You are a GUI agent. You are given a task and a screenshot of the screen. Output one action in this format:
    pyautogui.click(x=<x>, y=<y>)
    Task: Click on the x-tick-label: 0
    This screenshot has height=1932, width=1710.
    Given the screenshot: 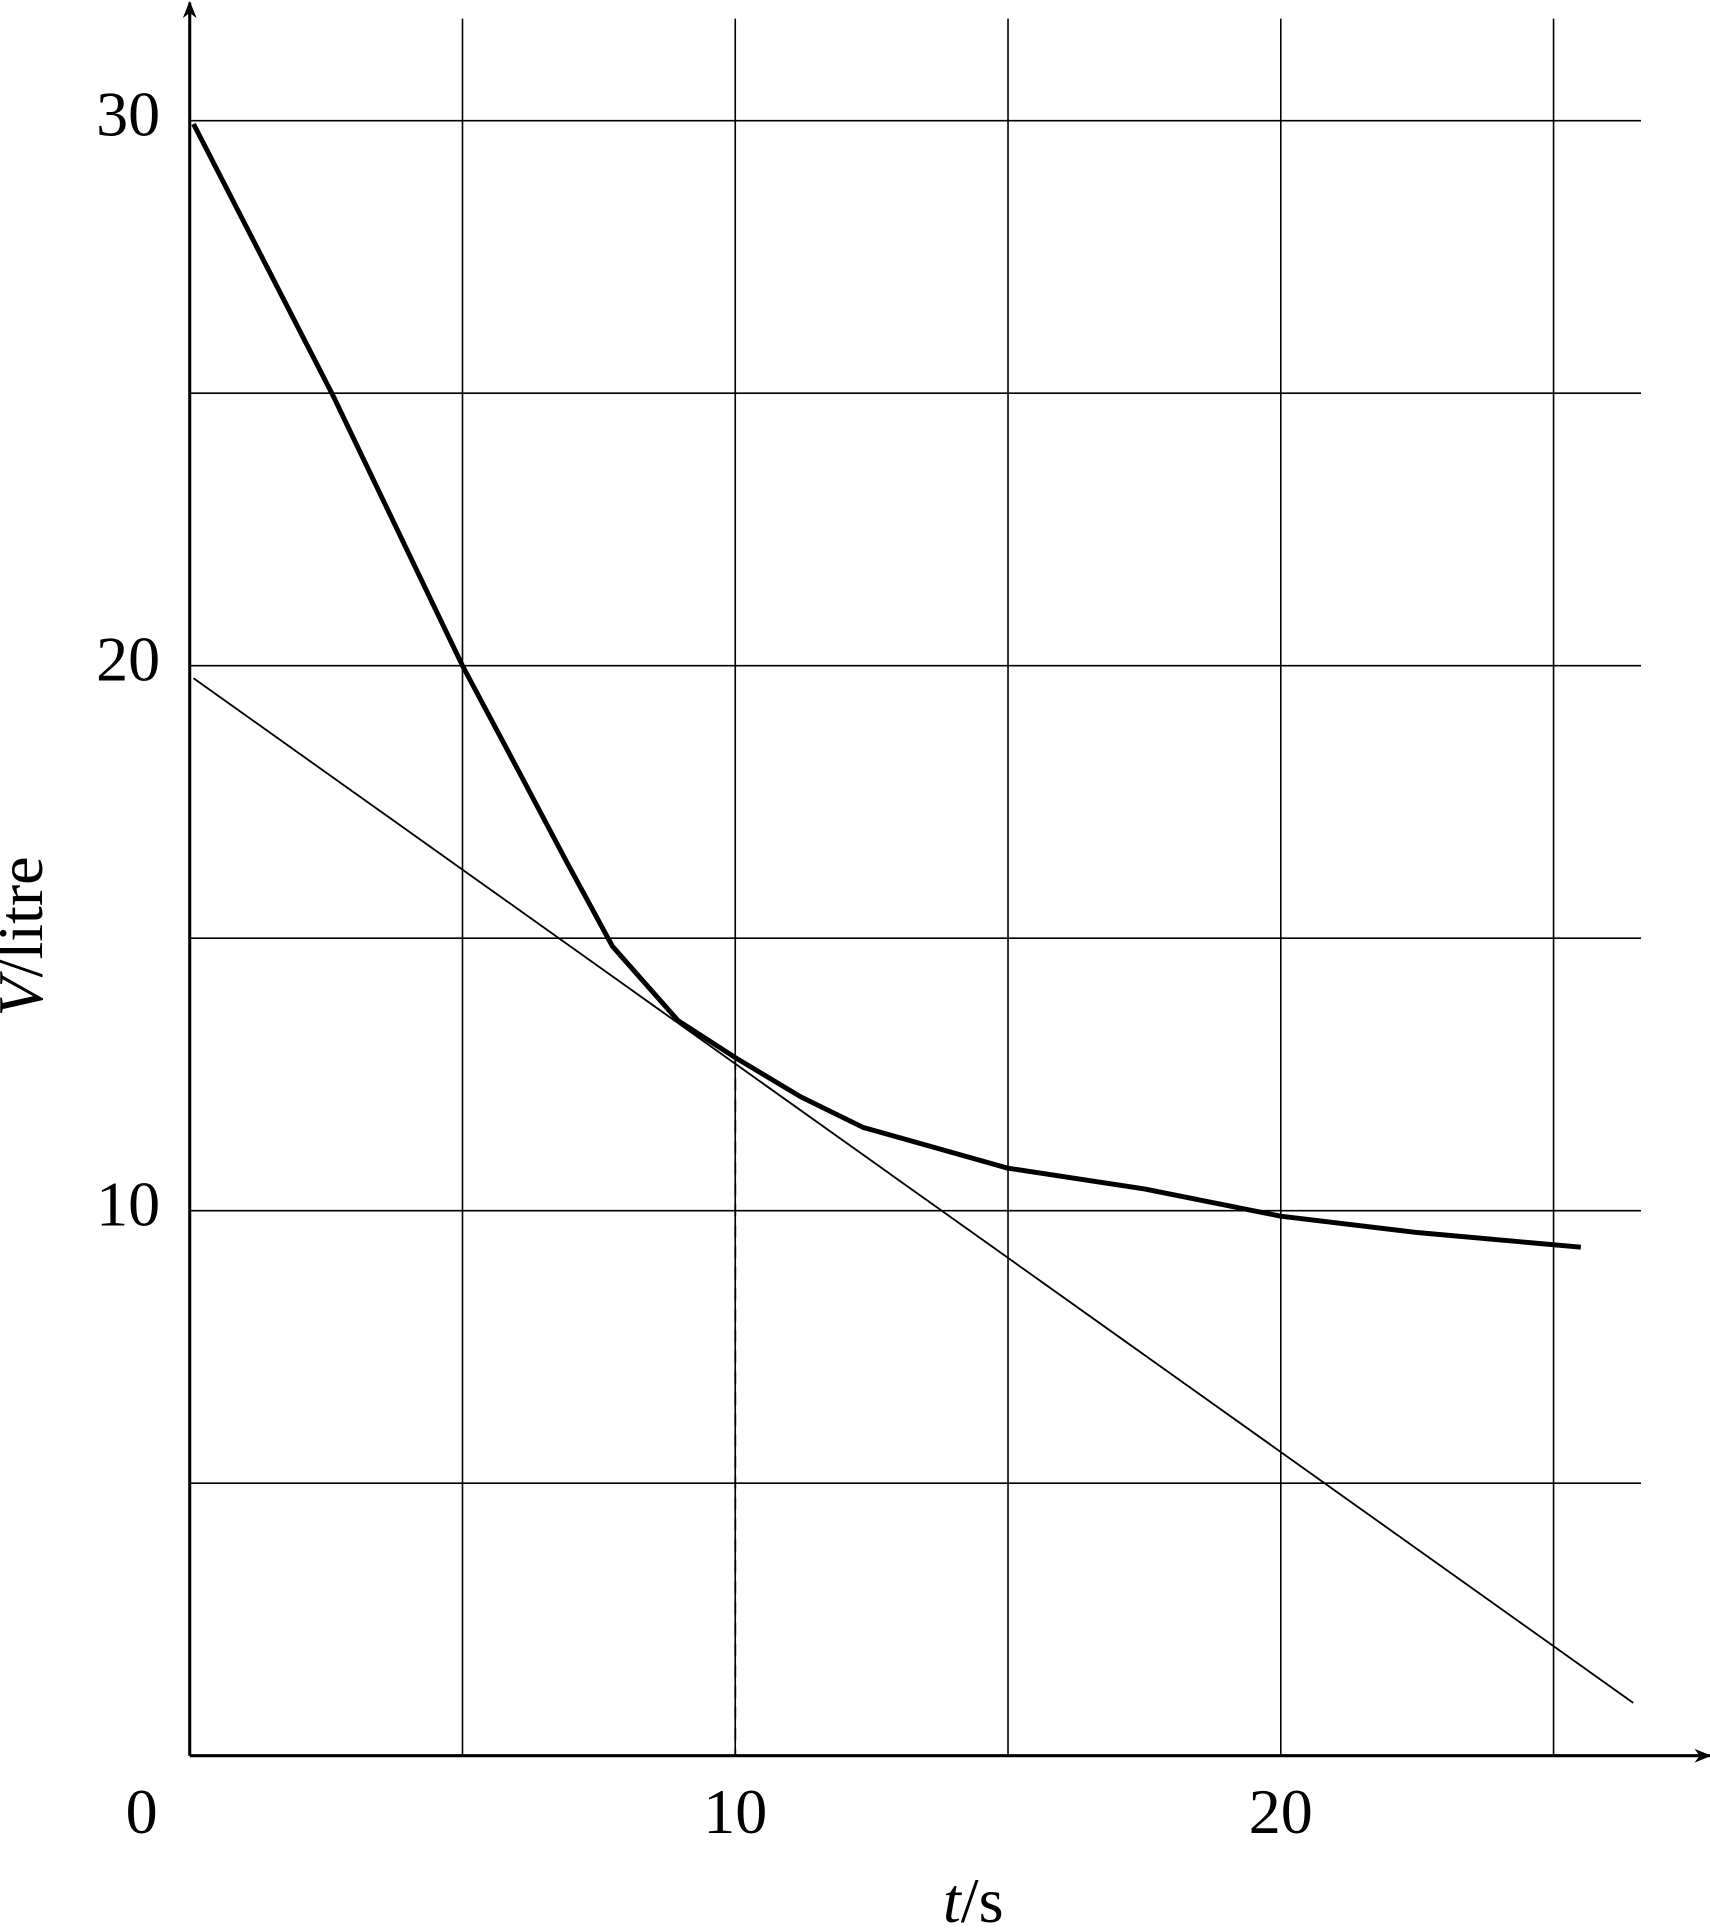 What is the action you would take?
    pyautogui.click(x=142, y=1811)
    